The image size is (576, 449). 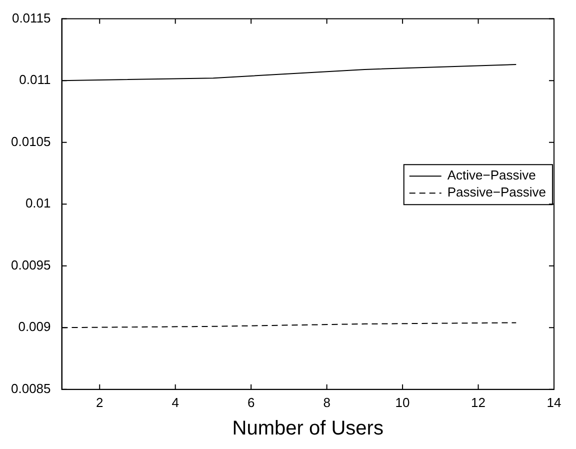 What do you see at coordinates (38, 203) in the screenshot?
I see `y-tick-label: 0.01` at bounding box center [38, 203].